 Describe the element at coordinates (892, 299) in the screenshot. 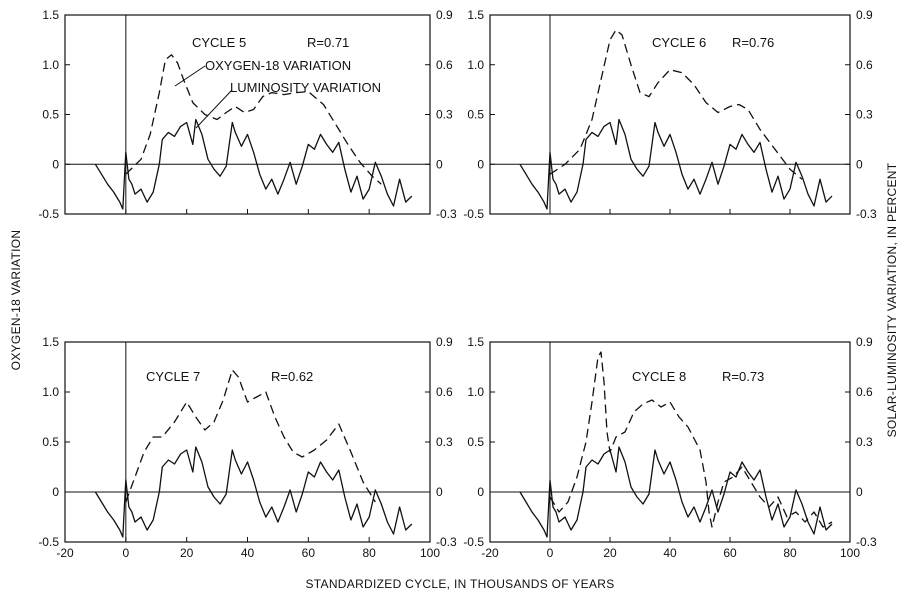

I see `right-axis-label: SOLAR-LUMINOSITY VARIATION, IN PERCENT` at that location.